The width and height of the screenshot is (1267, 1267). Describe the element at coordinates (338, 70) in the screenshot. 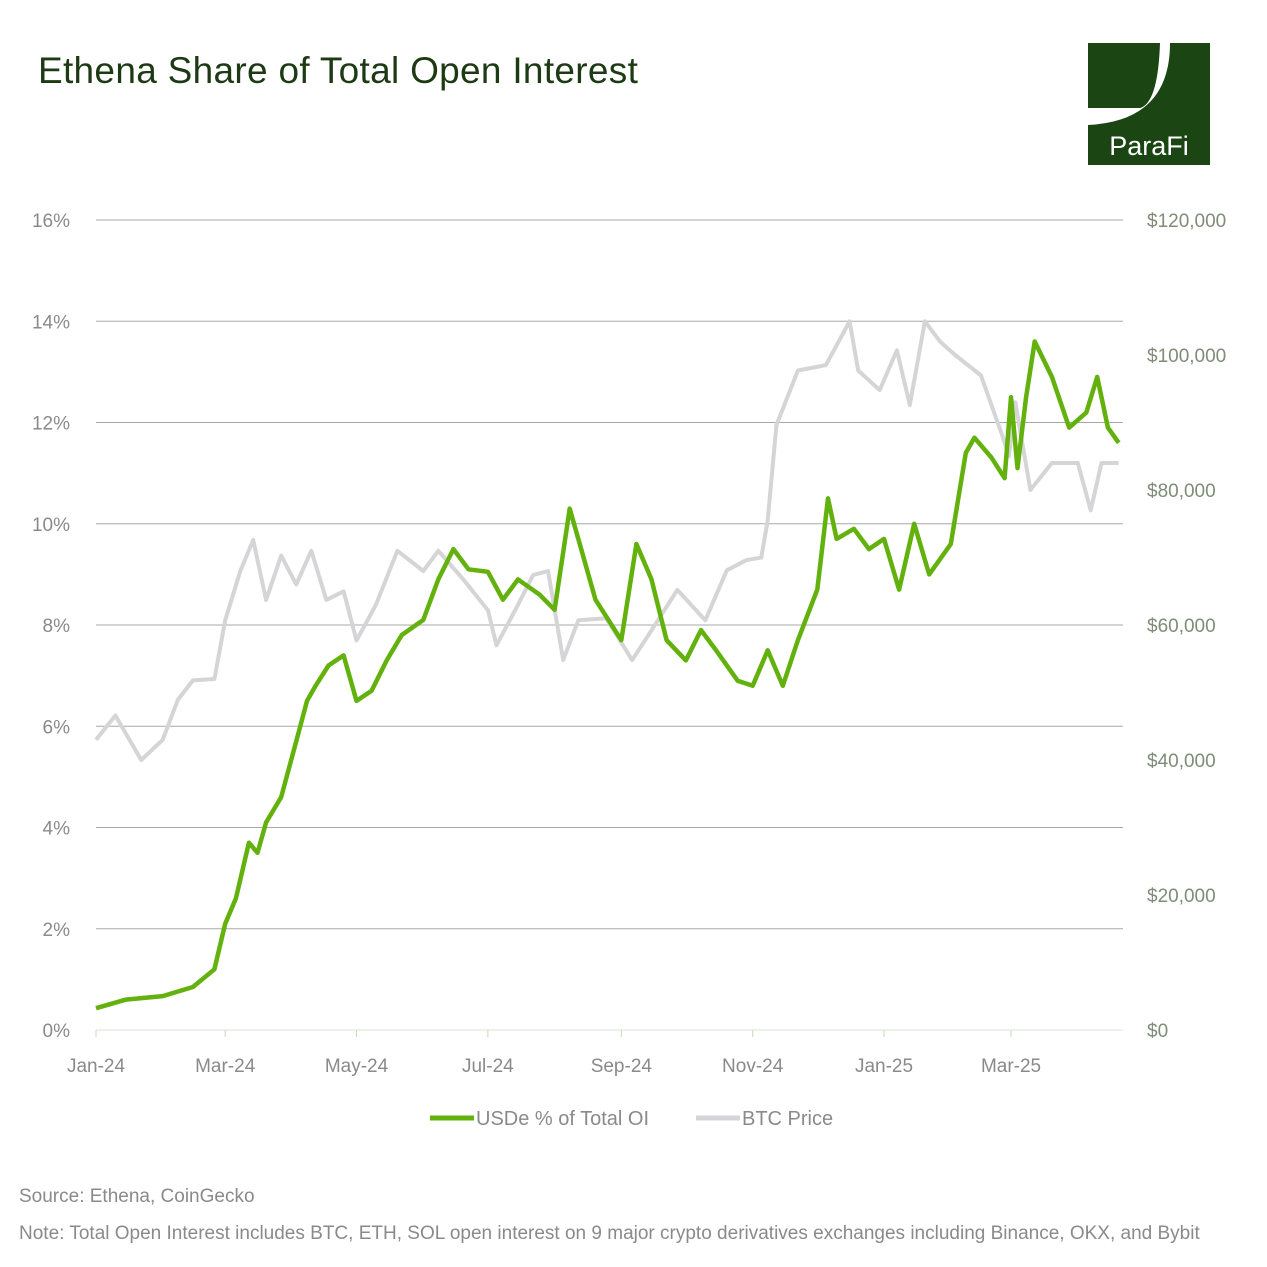

I see `chart-title: Ethena Share of Total Open Interest` at that location.